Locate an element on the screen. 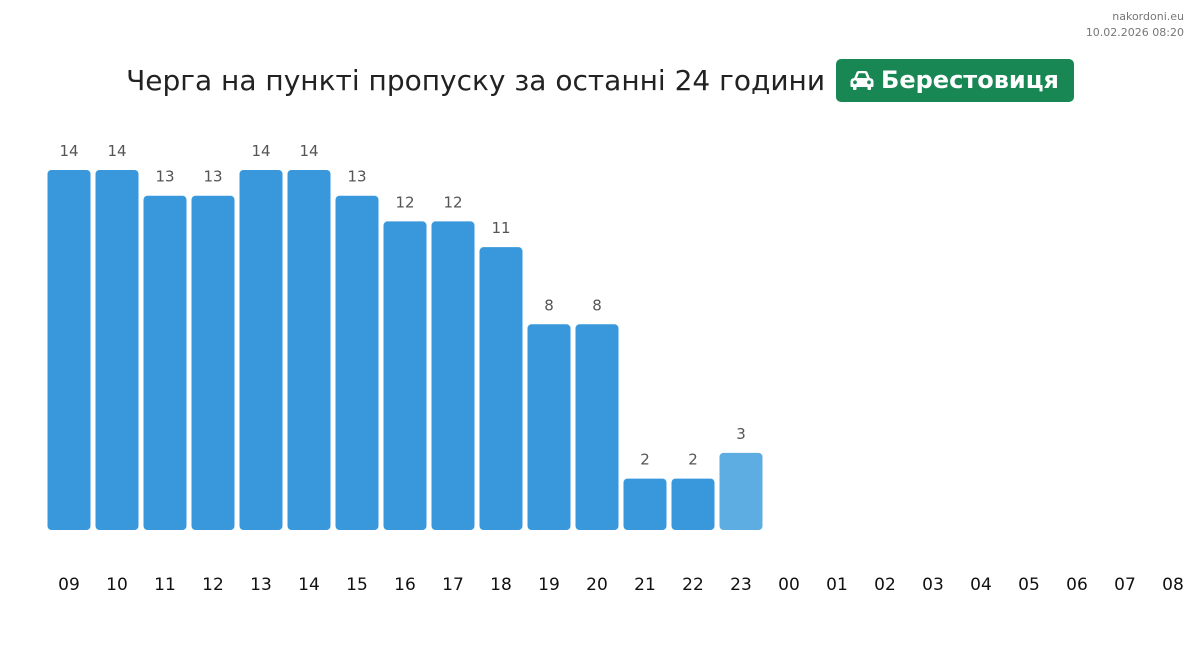  bar-value-label-17: 12 is located at coordinates (452, 202).